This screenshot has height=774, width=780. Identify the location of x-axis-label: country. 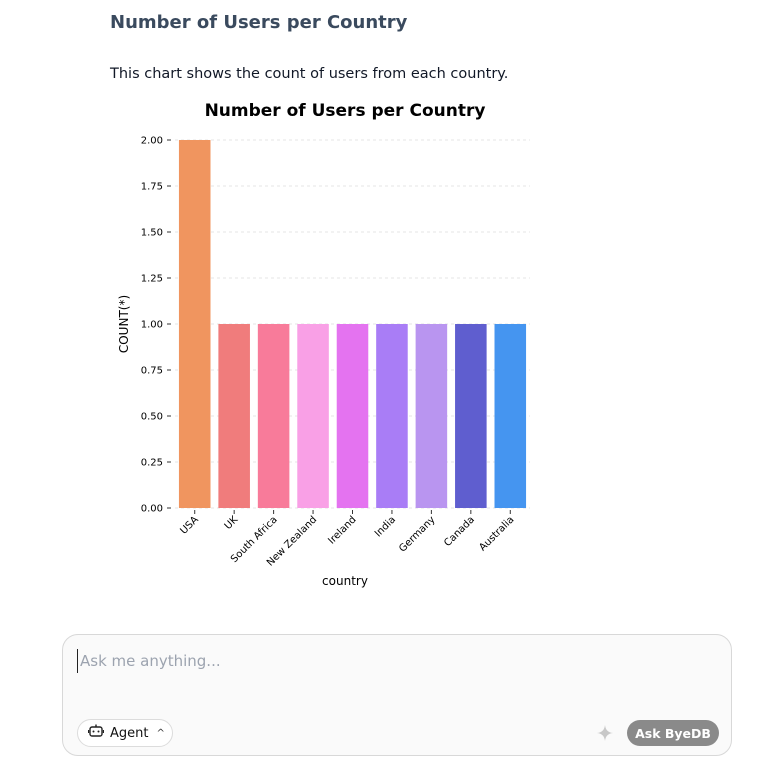
(345, 581).